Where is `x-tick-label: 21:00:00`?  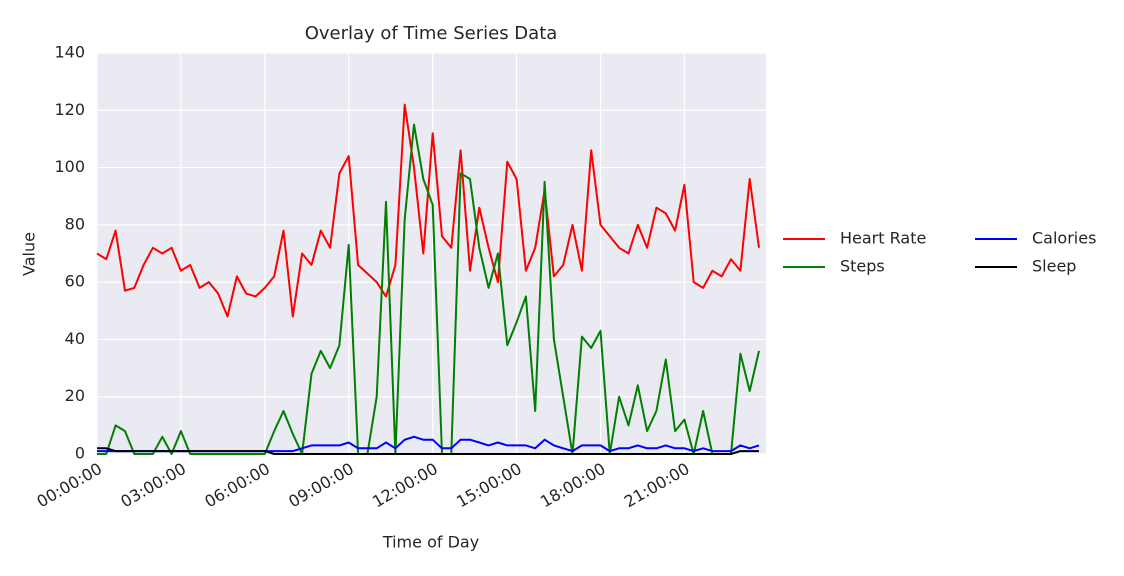
x-tick-label: 21:00:00 is located at coordinates (657, 485).